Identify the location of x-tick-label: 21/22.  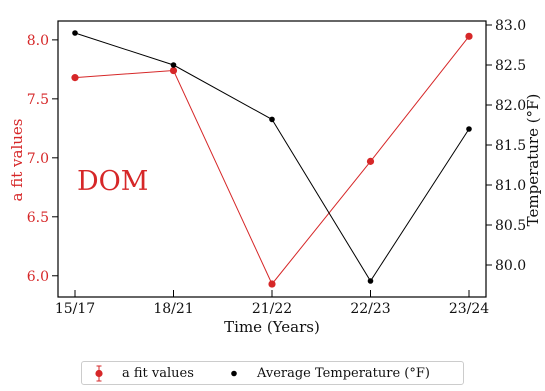
(272, 309).